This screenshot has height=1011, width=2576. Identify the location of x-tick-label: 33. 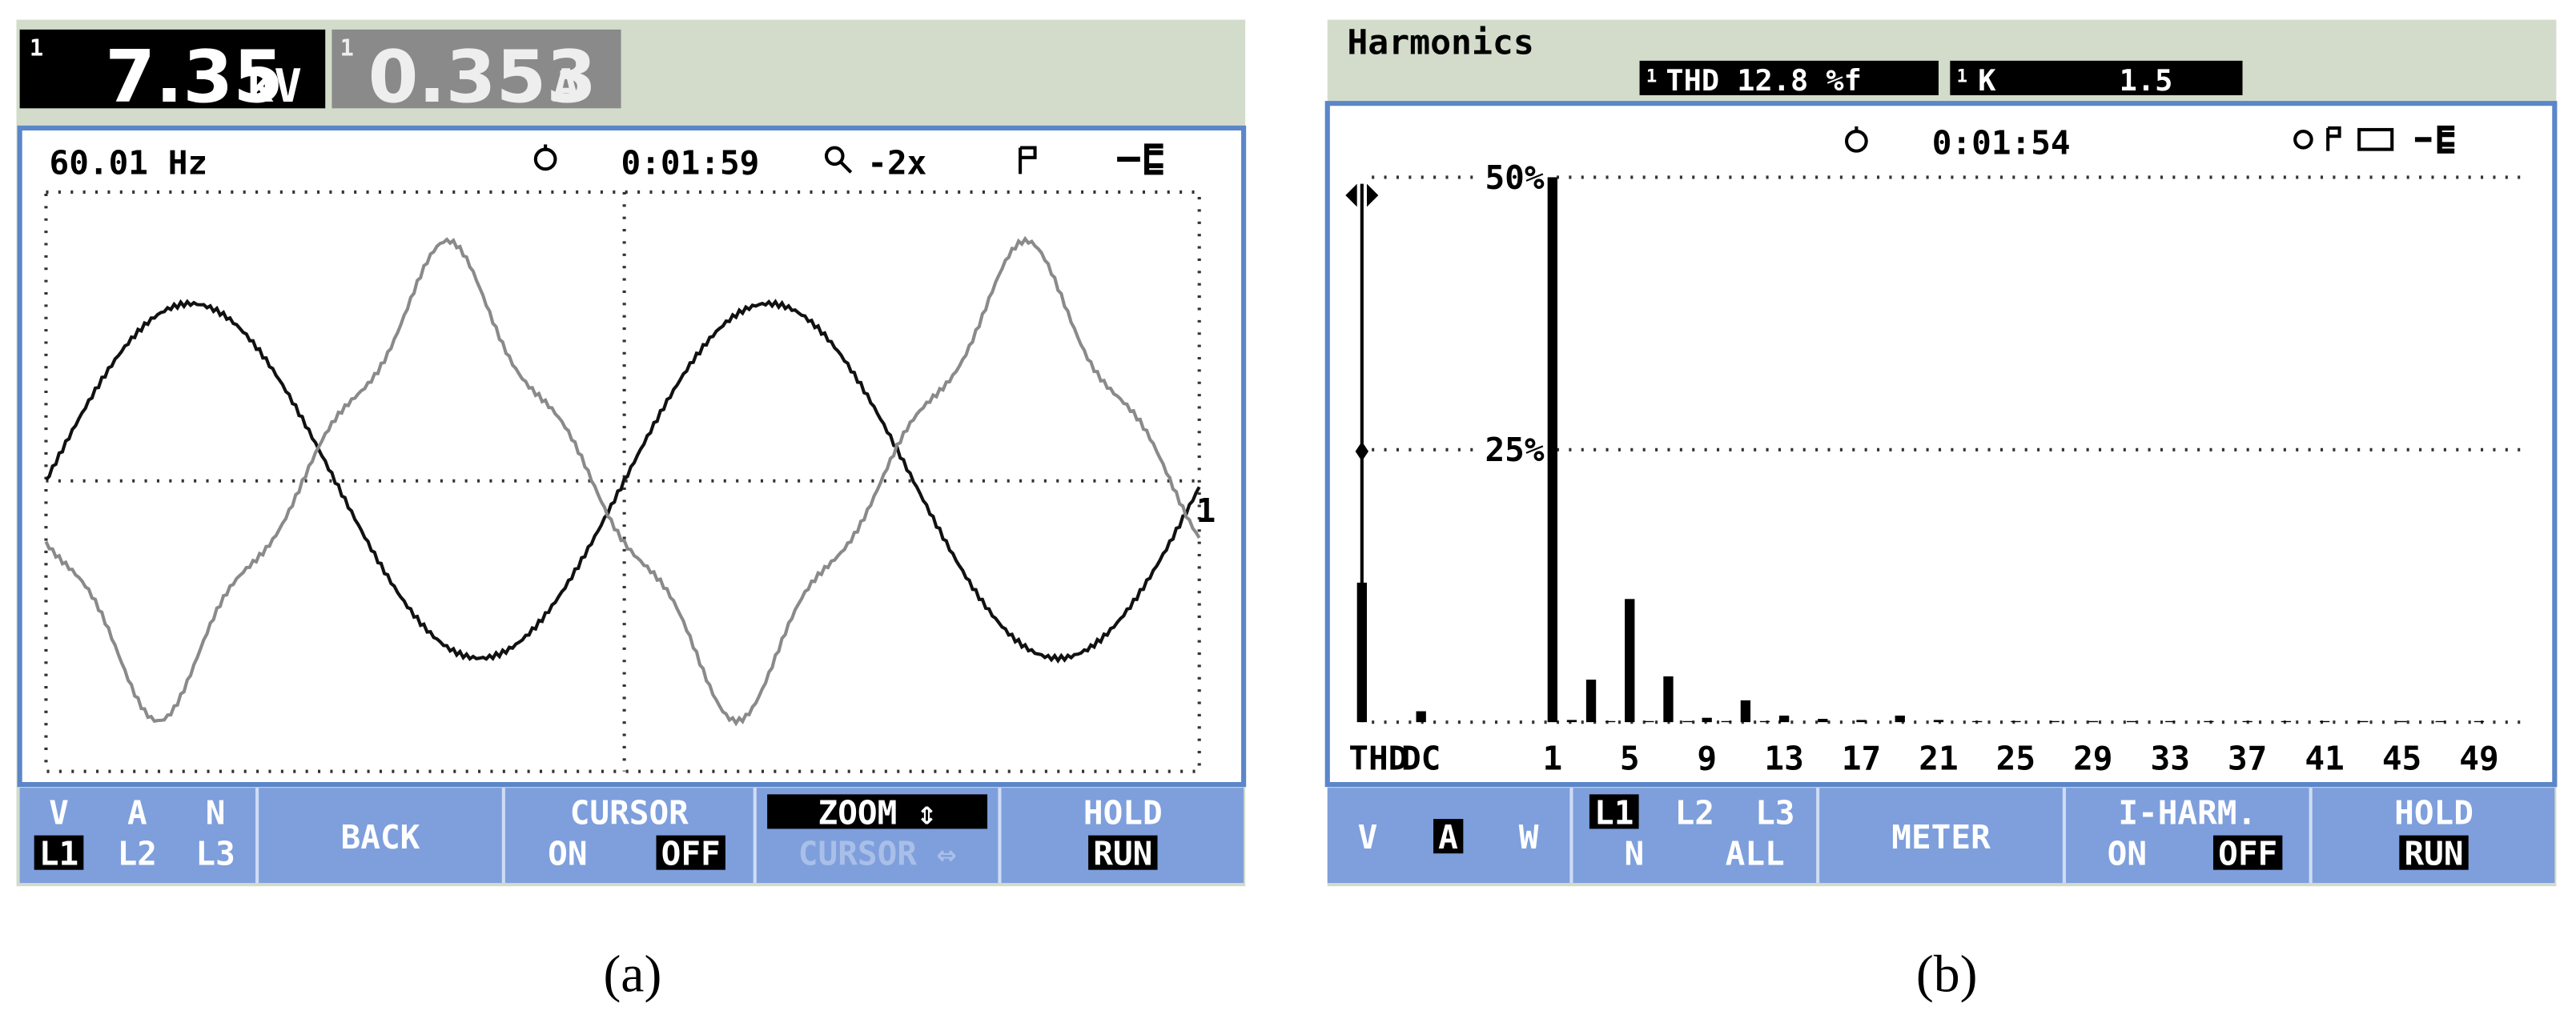
(2170, 759).